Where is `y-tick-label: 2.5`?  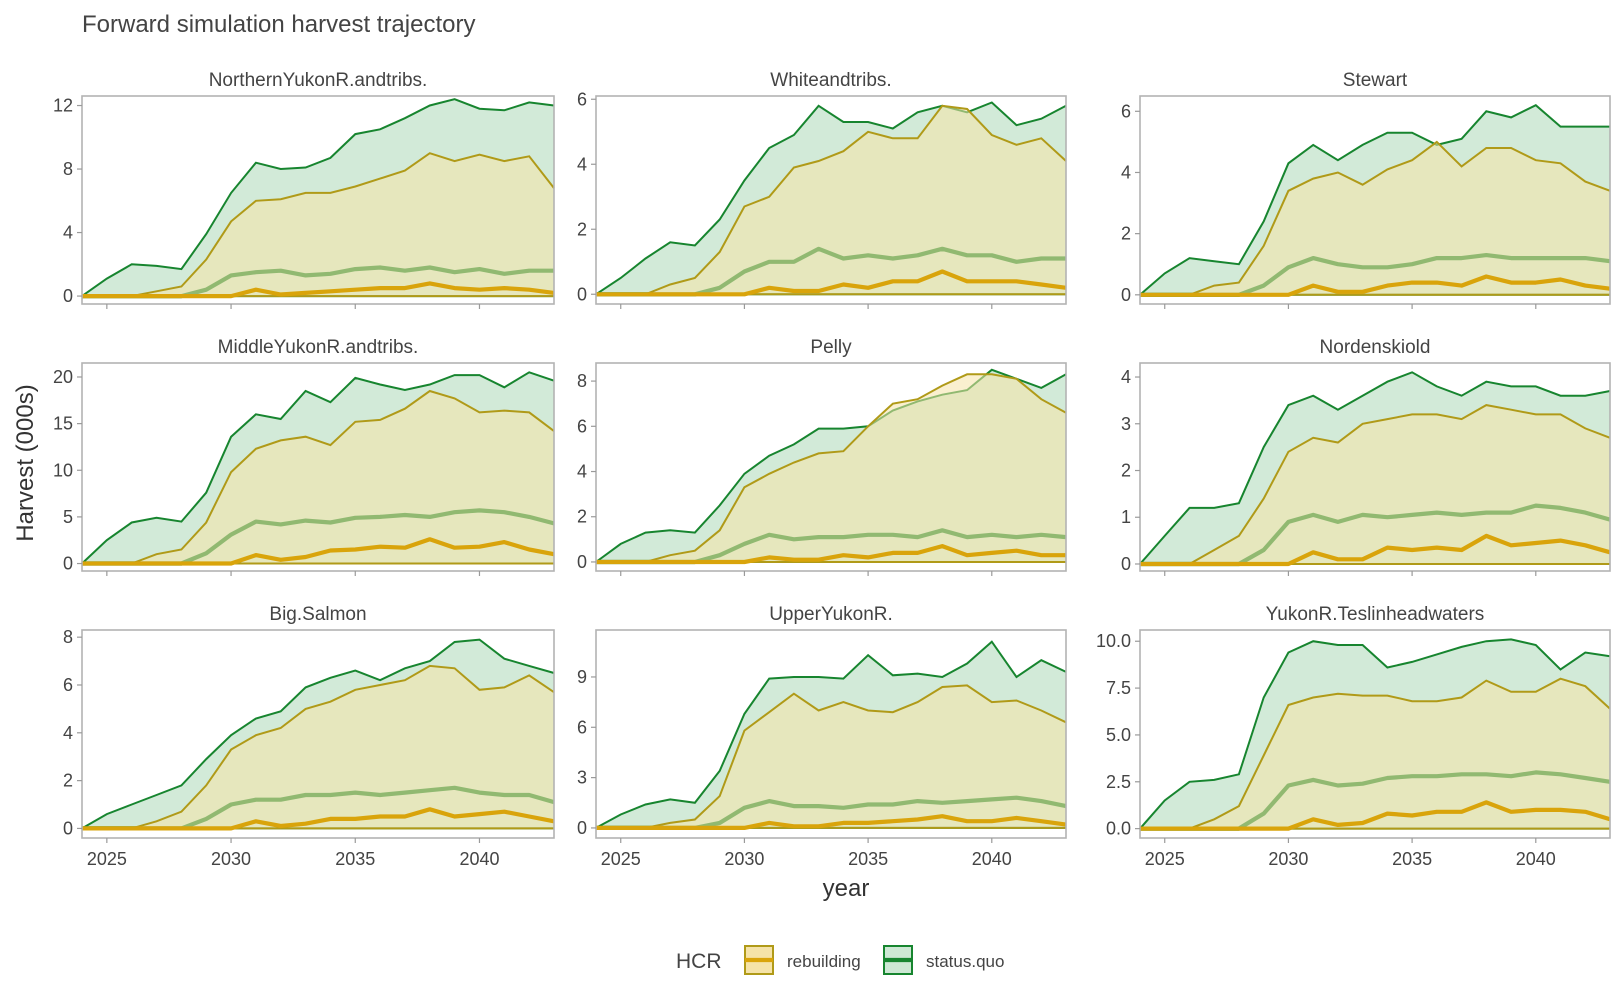
y-tick-label: 2.5 is located at coordinates (1118, 782).